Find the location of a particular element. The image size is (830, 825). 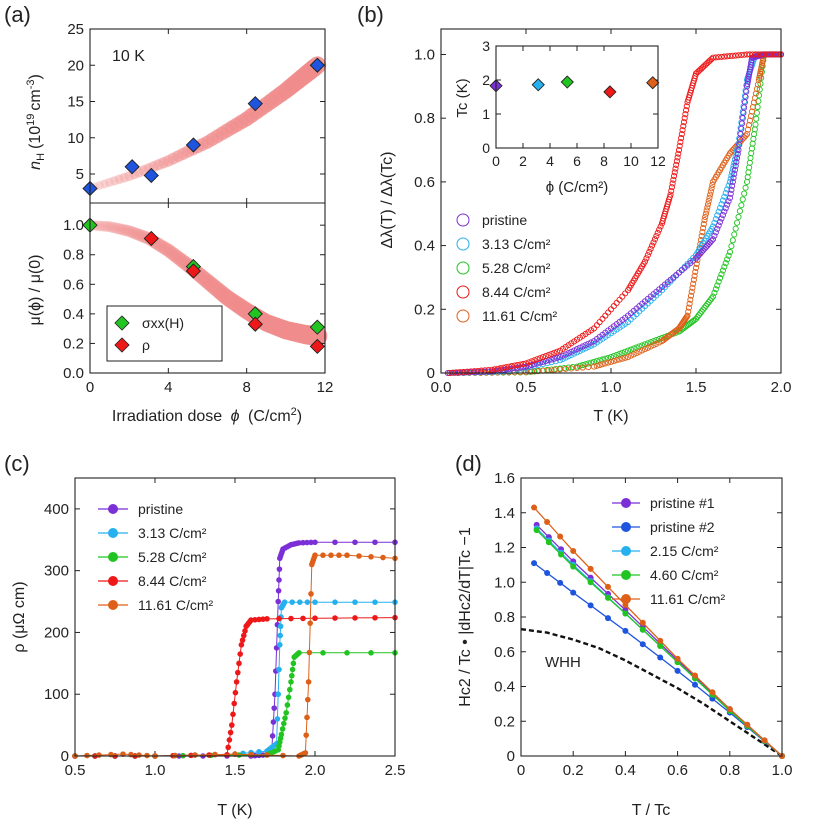

panel-a-top-chart: 5 10 15 20 25 is located at coordinates (197, 112).